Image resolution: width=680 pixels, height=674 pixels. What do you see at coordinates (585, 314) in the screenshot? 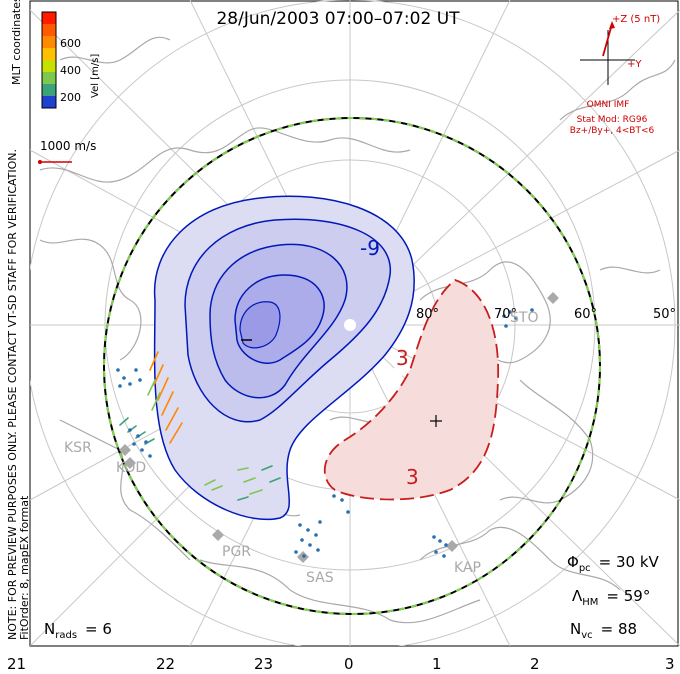
I see `lat-label-60: 60°` at bounding box center [585, 314].